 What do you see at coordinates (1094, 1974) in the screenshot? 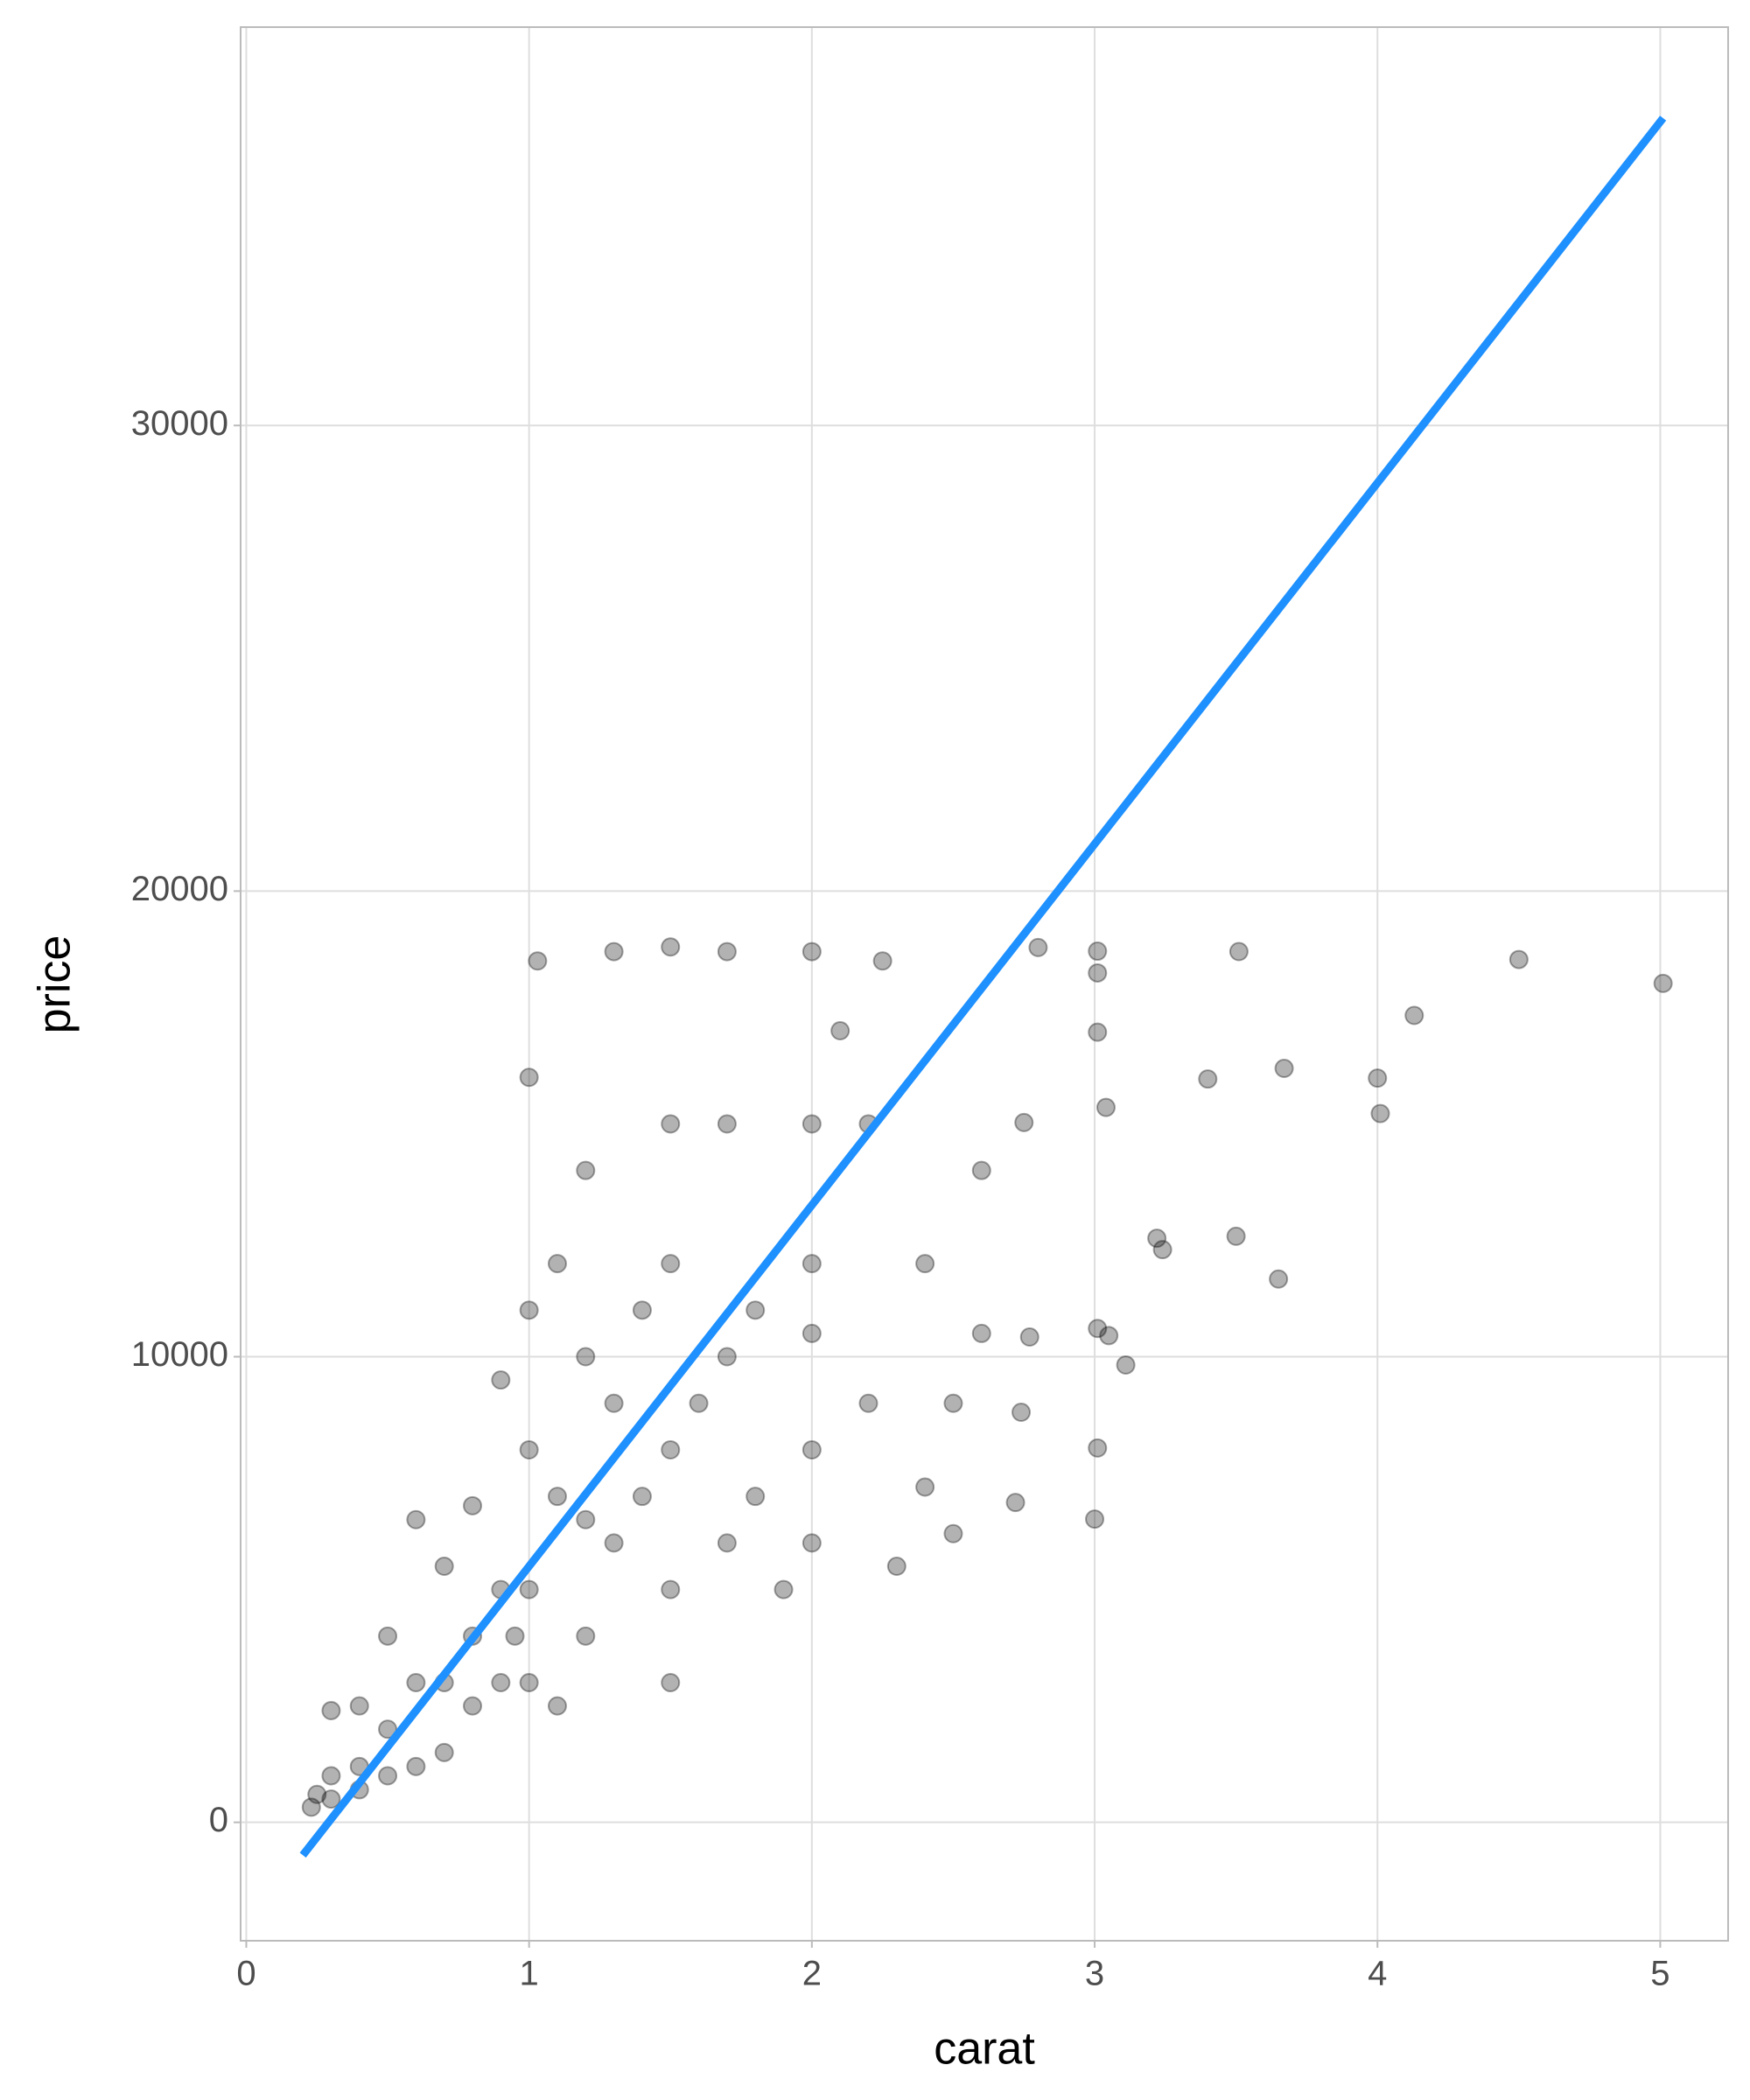
I see `x-tick-label: 3` at bounding box center [1094, 1974].